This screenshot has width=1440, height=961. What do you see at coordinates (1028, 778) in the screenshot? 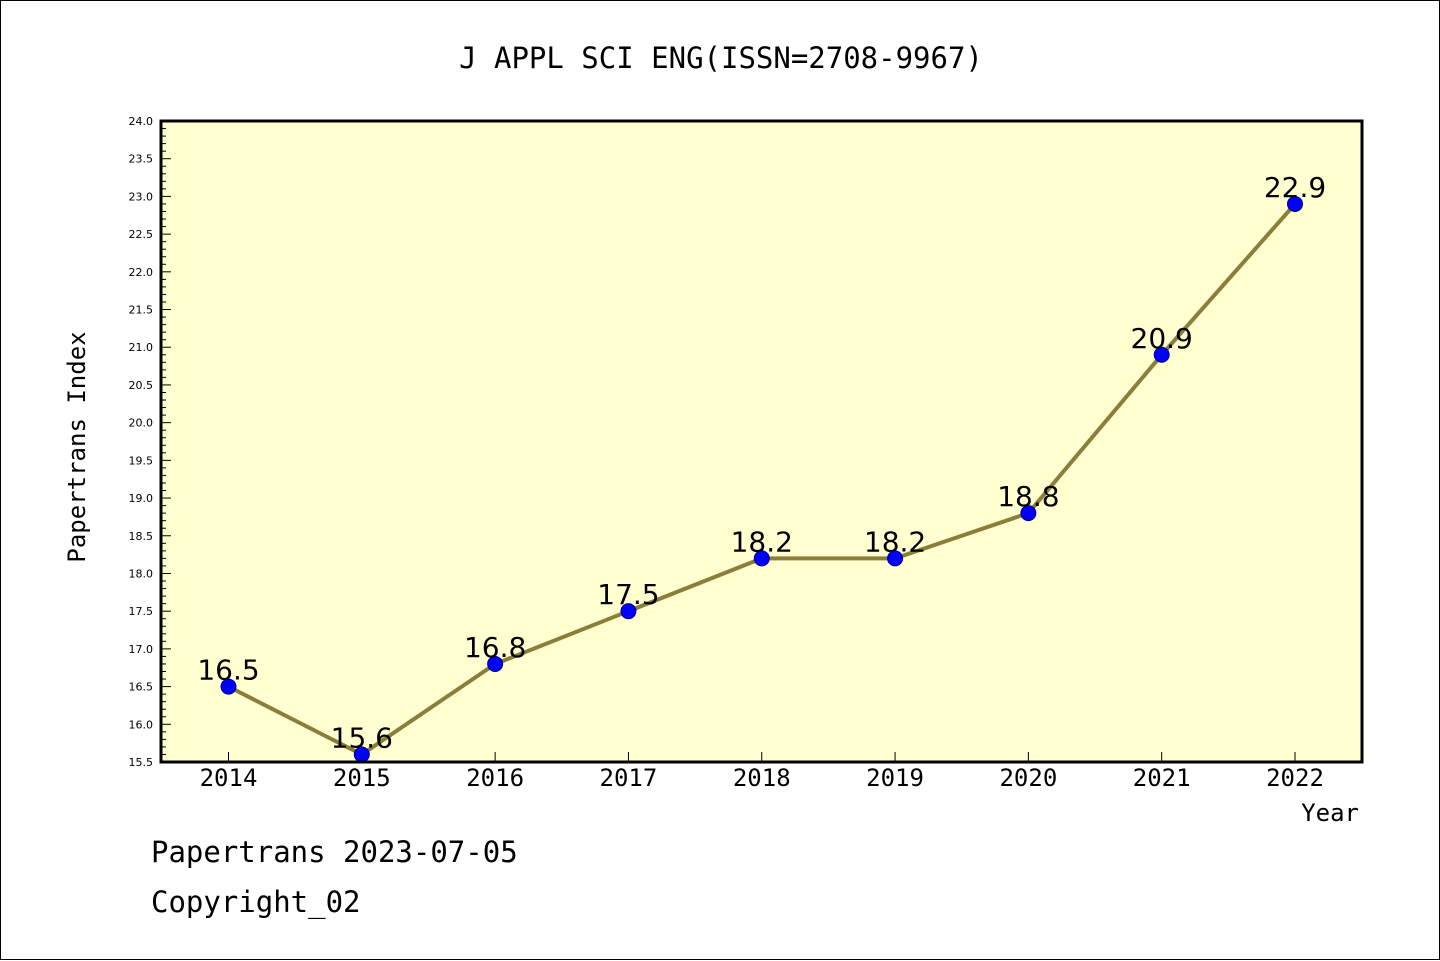
I see `x-tick-label: 2020` at bounding box center [1028, 778].